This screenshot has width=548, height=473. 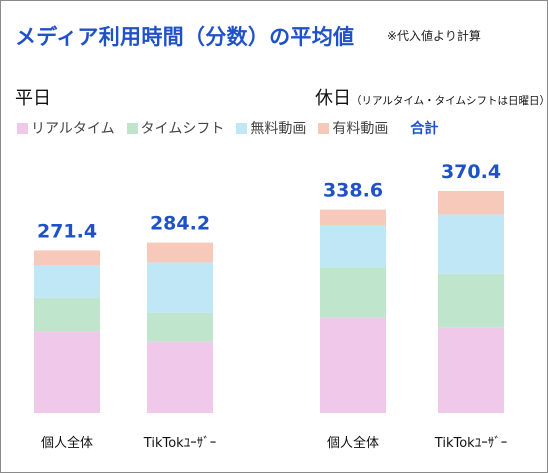 I want to click on legend-item-free-video: 無料動画, so click(x=271, y=128).